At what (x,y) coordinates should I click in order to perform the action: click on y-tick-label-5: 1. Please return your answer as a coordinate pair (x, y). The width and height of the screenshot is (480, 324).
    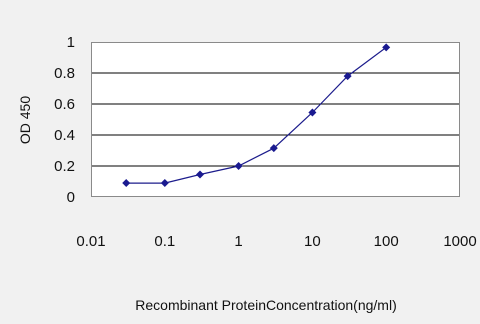
    Looking at the image, I should click on (71, 42).